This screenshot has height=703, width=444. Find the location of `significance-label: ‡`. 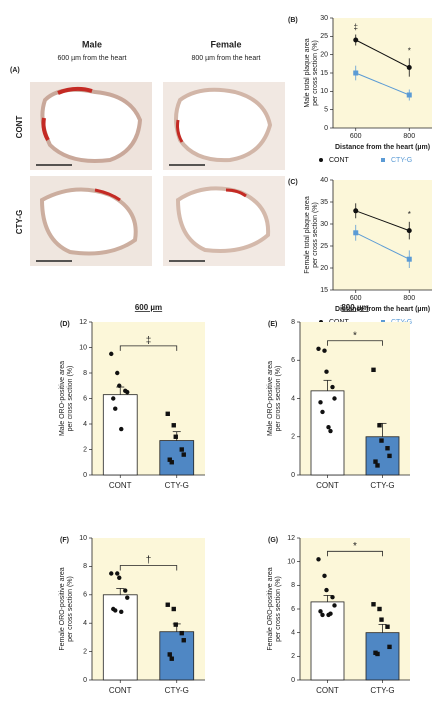

significance-label: ‡ is located at coordinates (149, 341).